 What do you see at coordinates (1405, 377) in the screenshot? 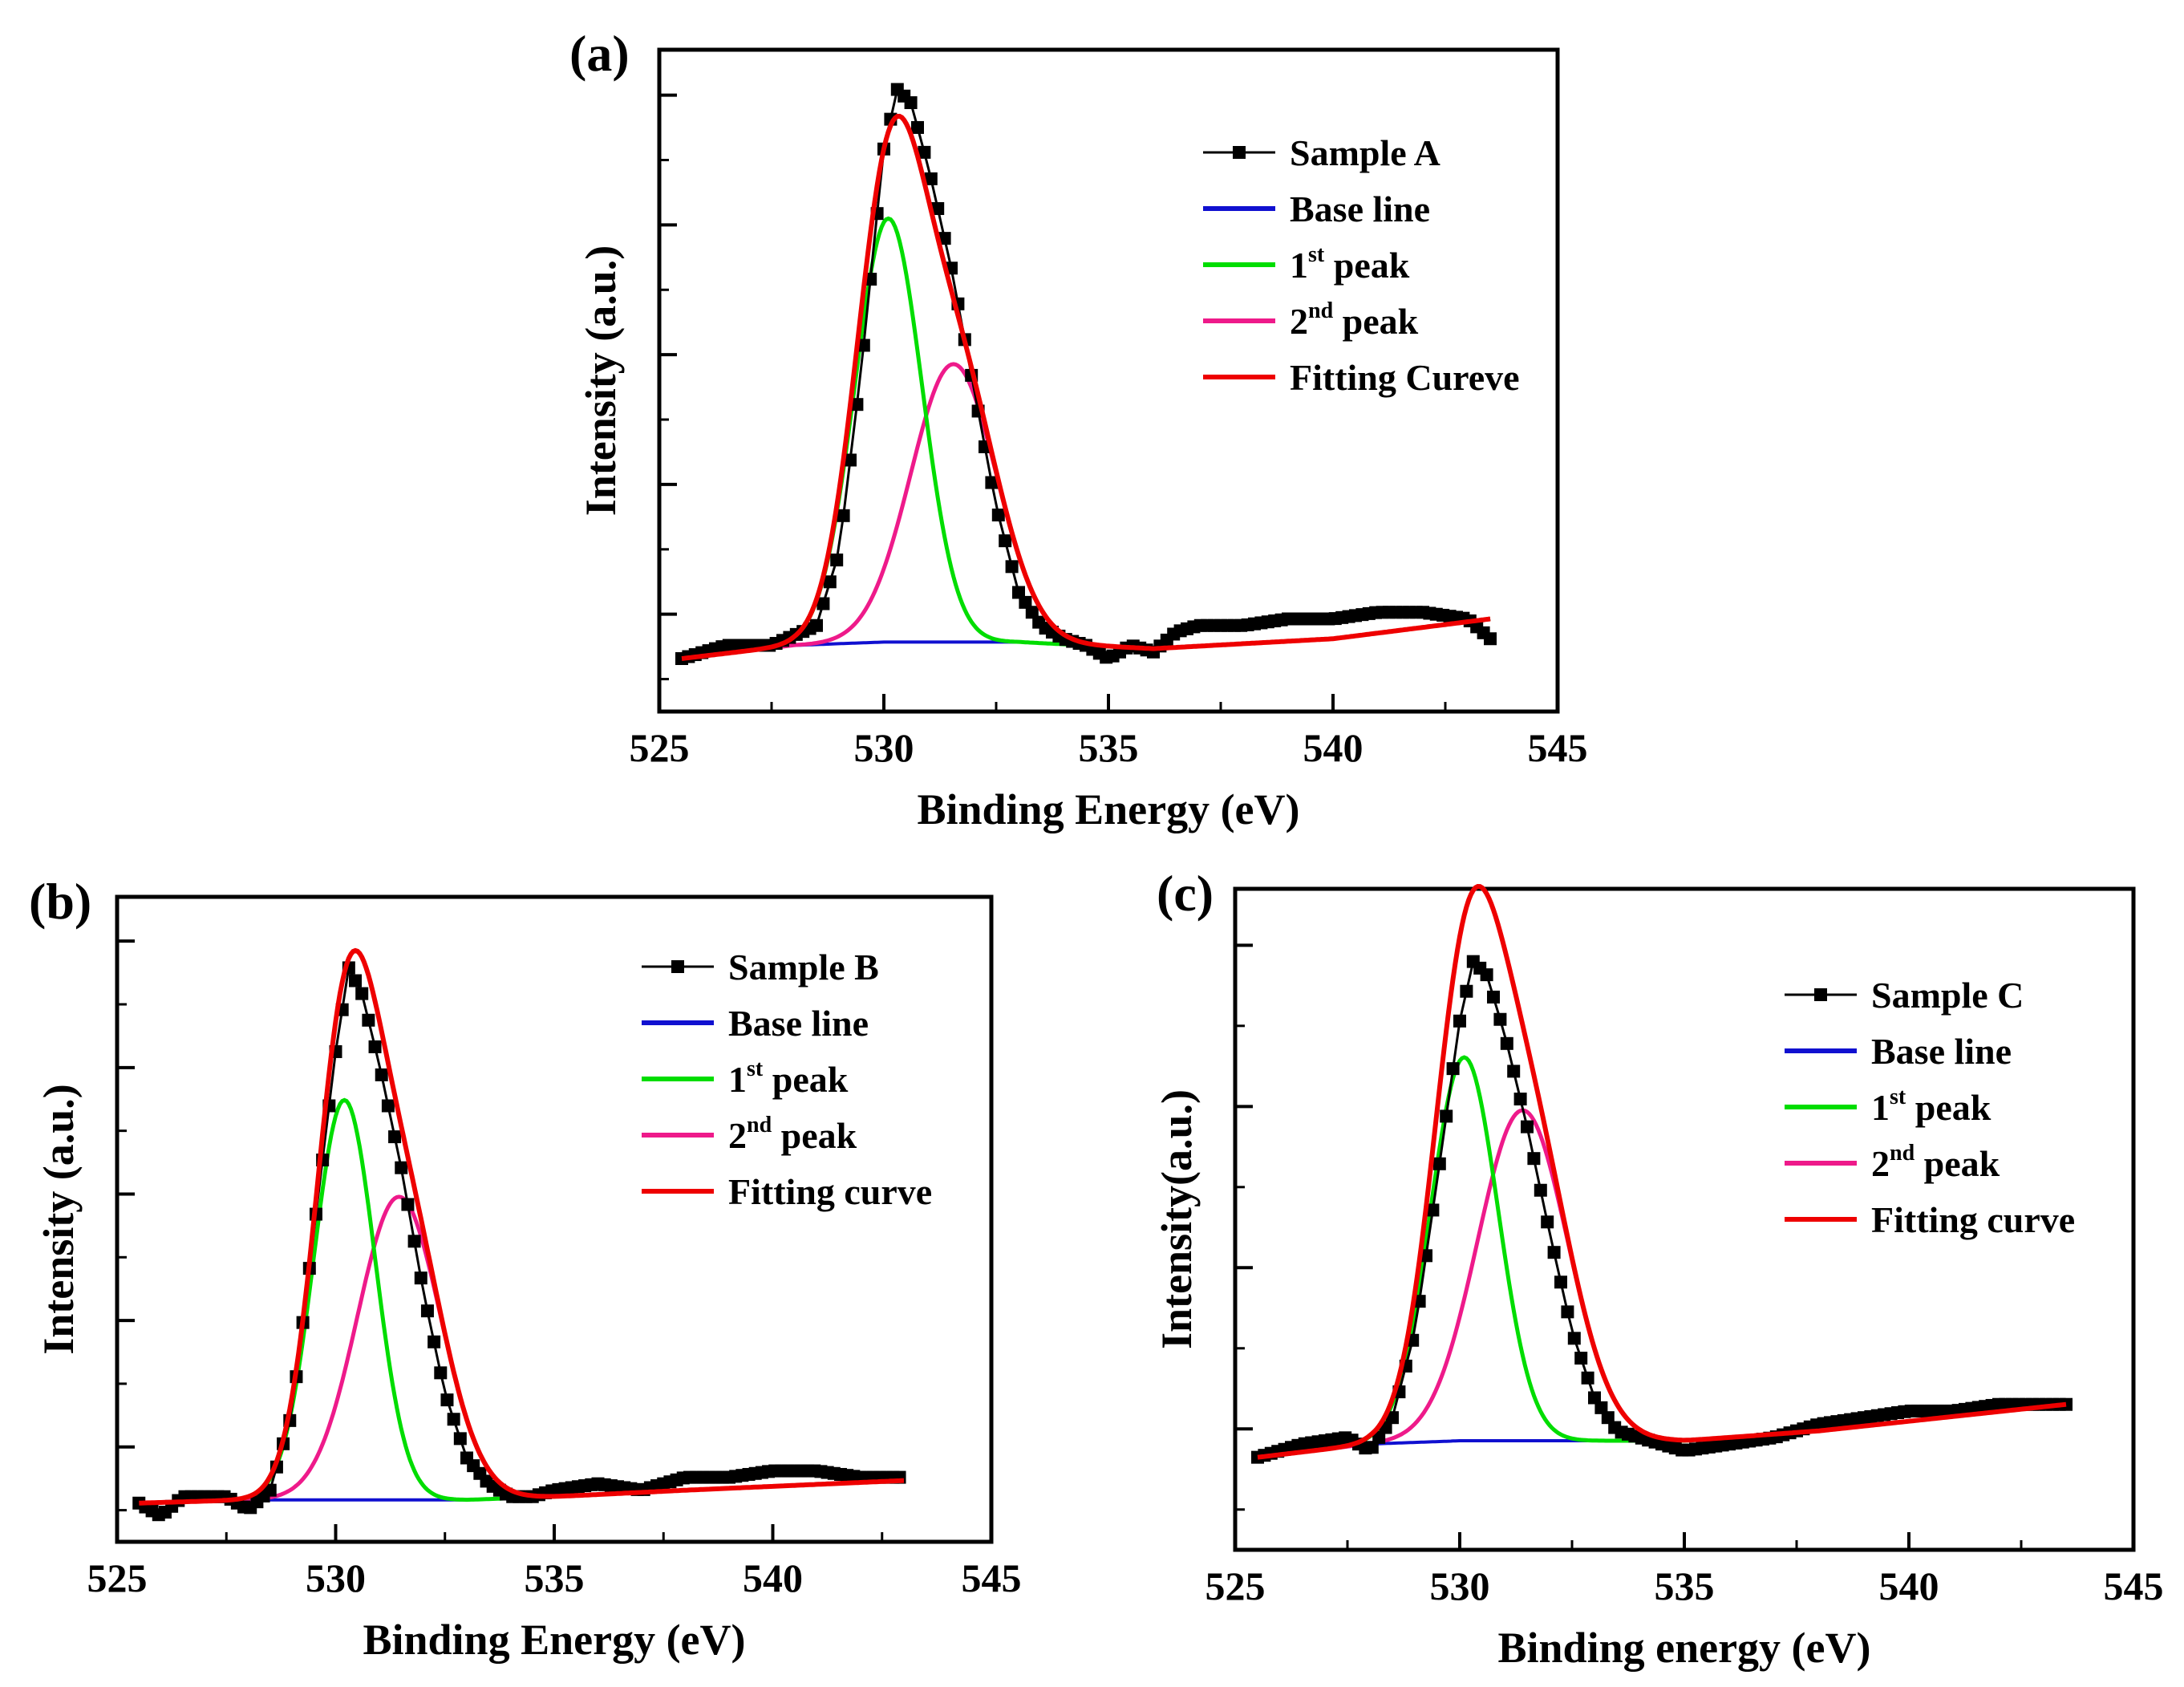
I see `legend-label-fit: Fitting Cureve` at bounding box center [1405, 377].